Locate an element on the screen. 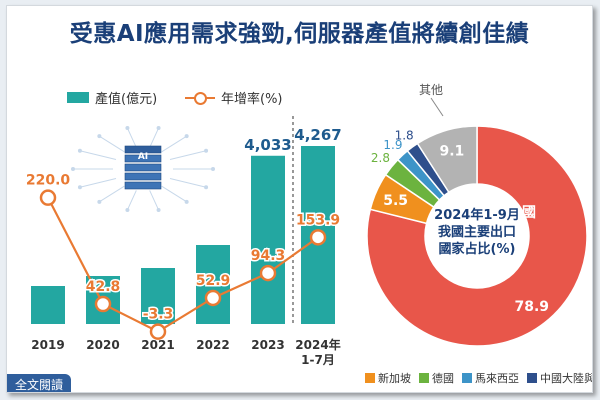 This screenshot has width=600, height=400. donut-value-label-4: 1.8 is located at coordinates (404, 136).